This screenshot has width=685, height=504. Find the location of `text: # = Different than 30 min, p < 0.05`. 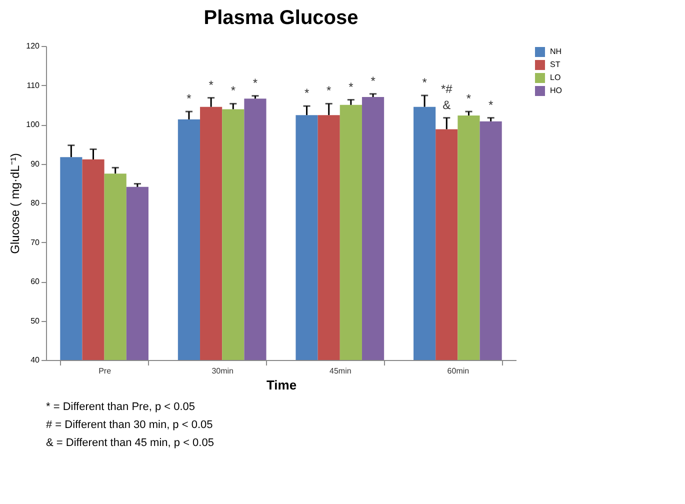

text: # = Different than 30 min, p < 0.05 is located at coordinates (129, 425).